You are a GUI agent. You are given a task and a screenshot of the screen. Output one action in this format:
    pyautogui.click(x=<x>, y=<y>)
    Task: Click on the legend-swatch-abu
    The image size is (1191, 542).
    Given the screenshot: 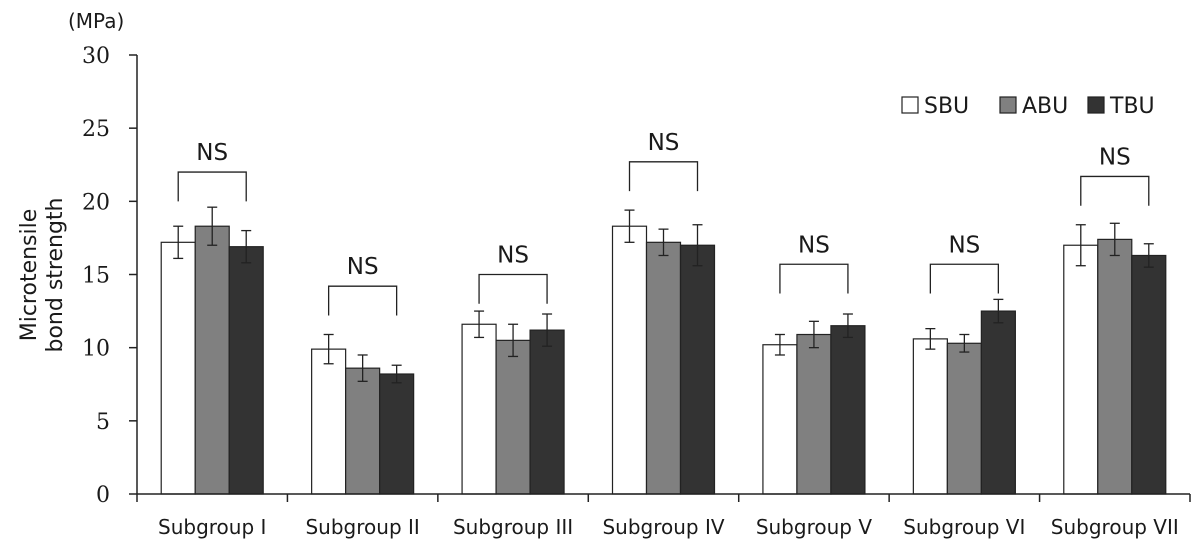 What is the action you would take?
    pyautogui.click(x=1008, y=105)
    